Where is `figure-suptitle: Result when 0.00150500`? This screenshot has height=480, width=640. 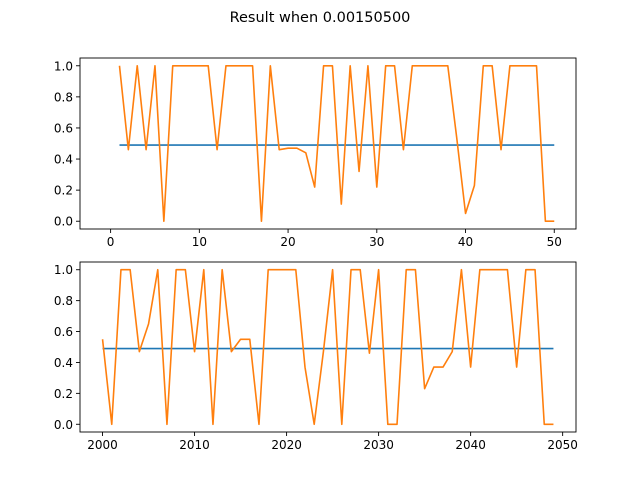 figure-suptitle: Result when 0.00150500 is located at coordinates (320, 18).